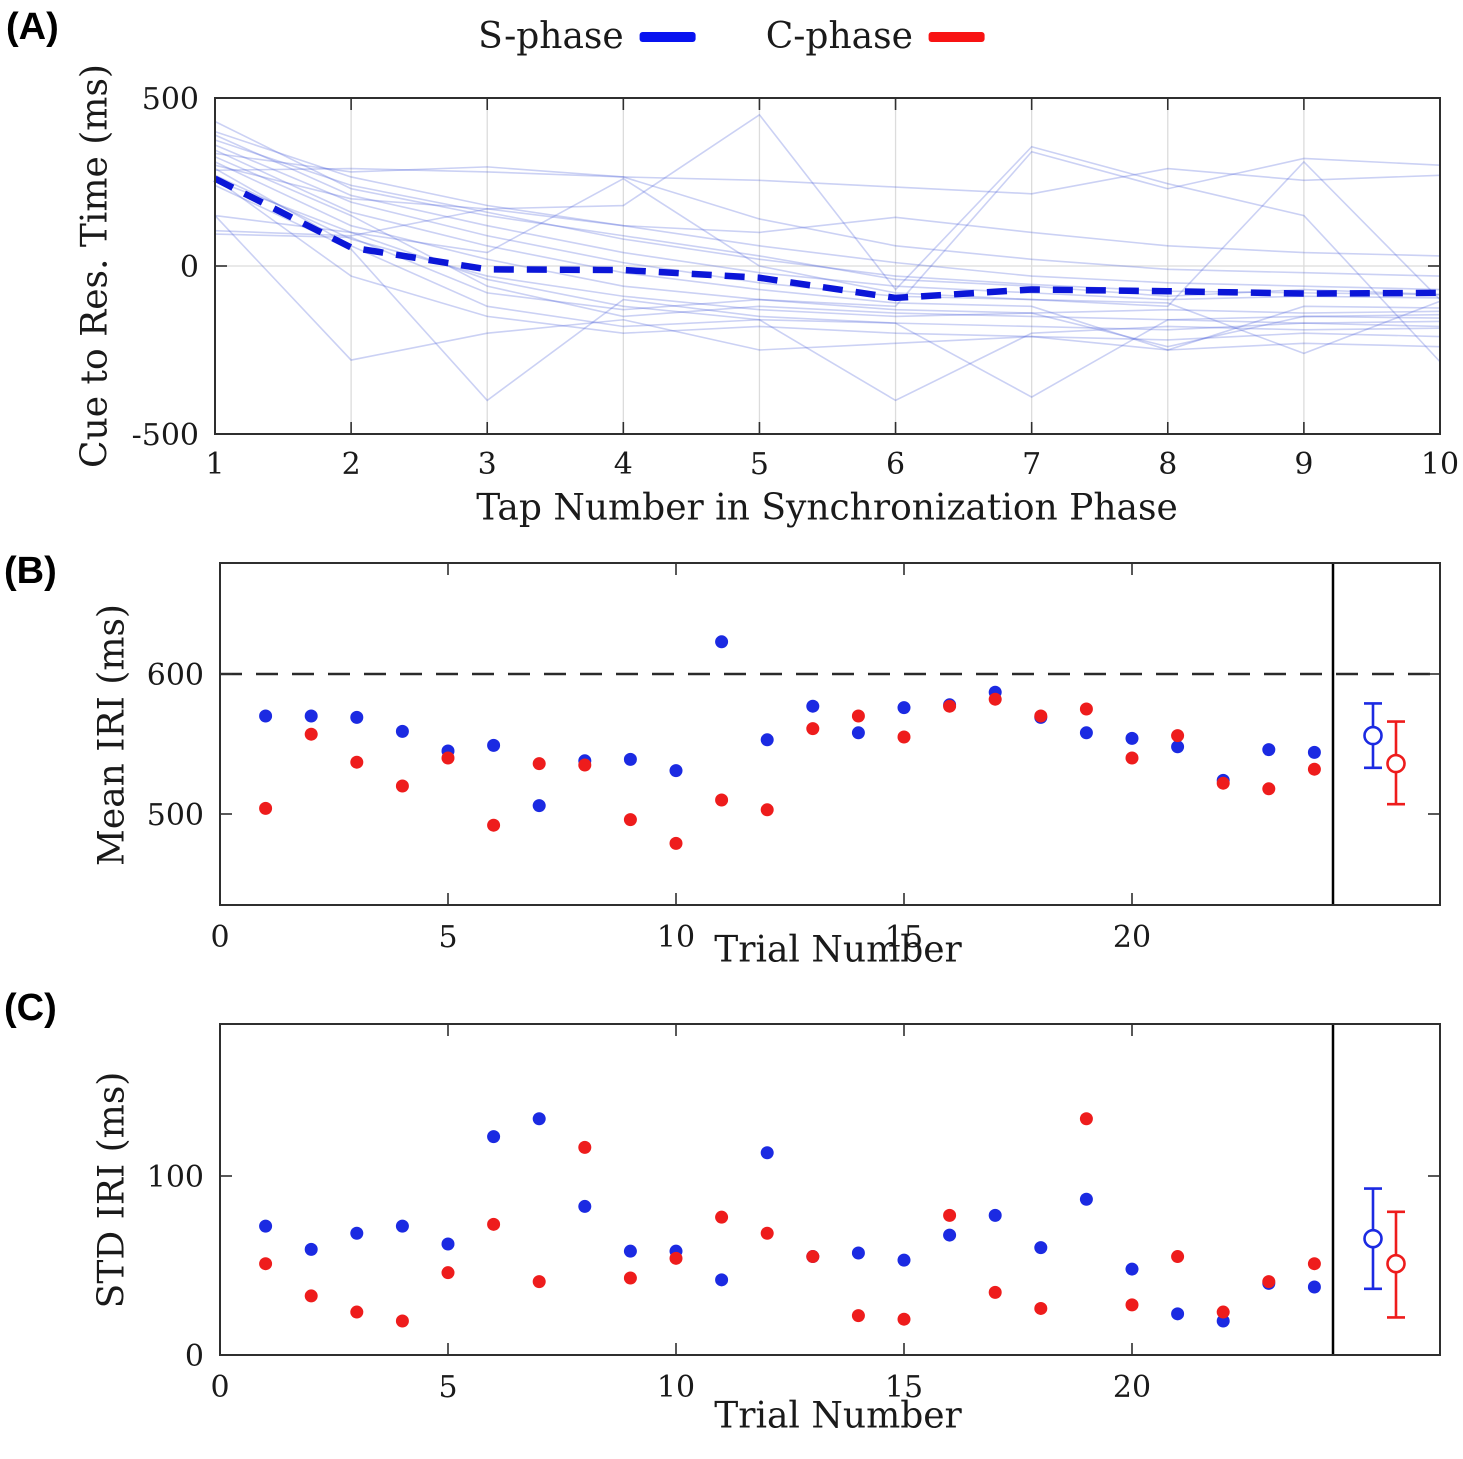 The height and width of the screenshot is (1459, 1463). What do you see at coordinates (731, 36) in the screenshot?
I see `legend: S-phase C-phase` at bounding box center [731, 36].